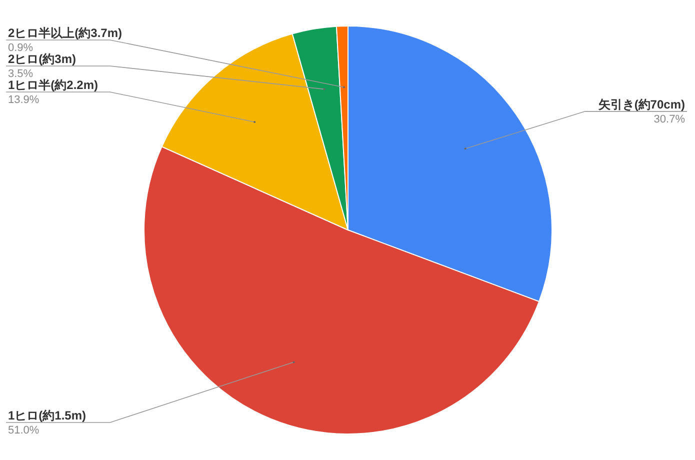  I want to click on data-label: 30.7%, so click(670, 119).